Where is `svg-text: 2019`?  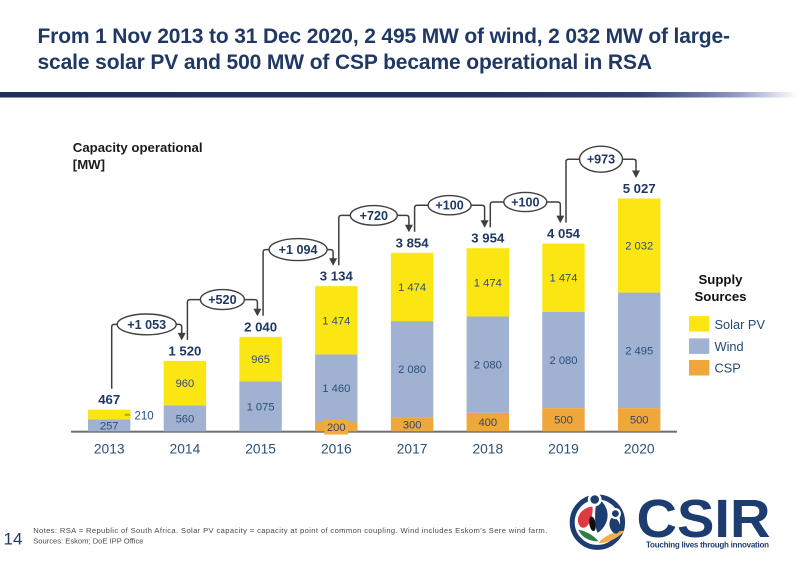
svg-text: 2019 is located at coordinates (563, 449).